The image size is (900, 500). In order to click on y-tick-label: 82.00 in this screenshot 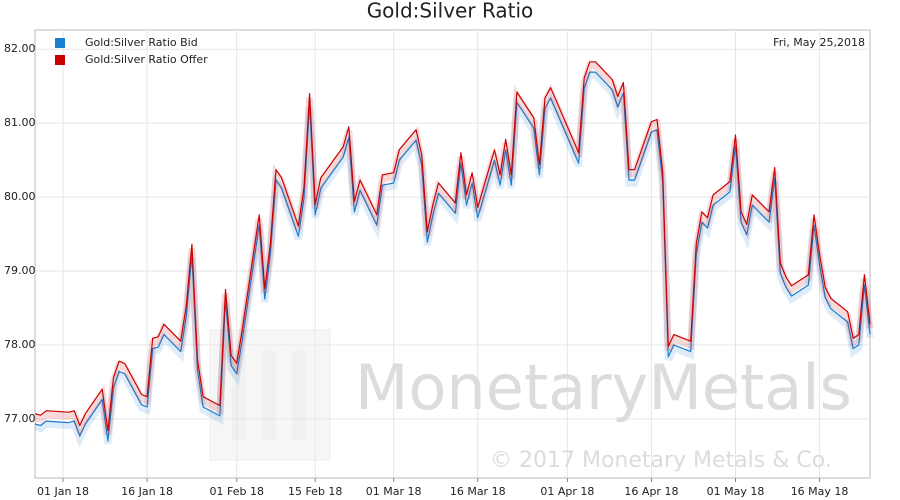, I will do `click(20, 48)`.